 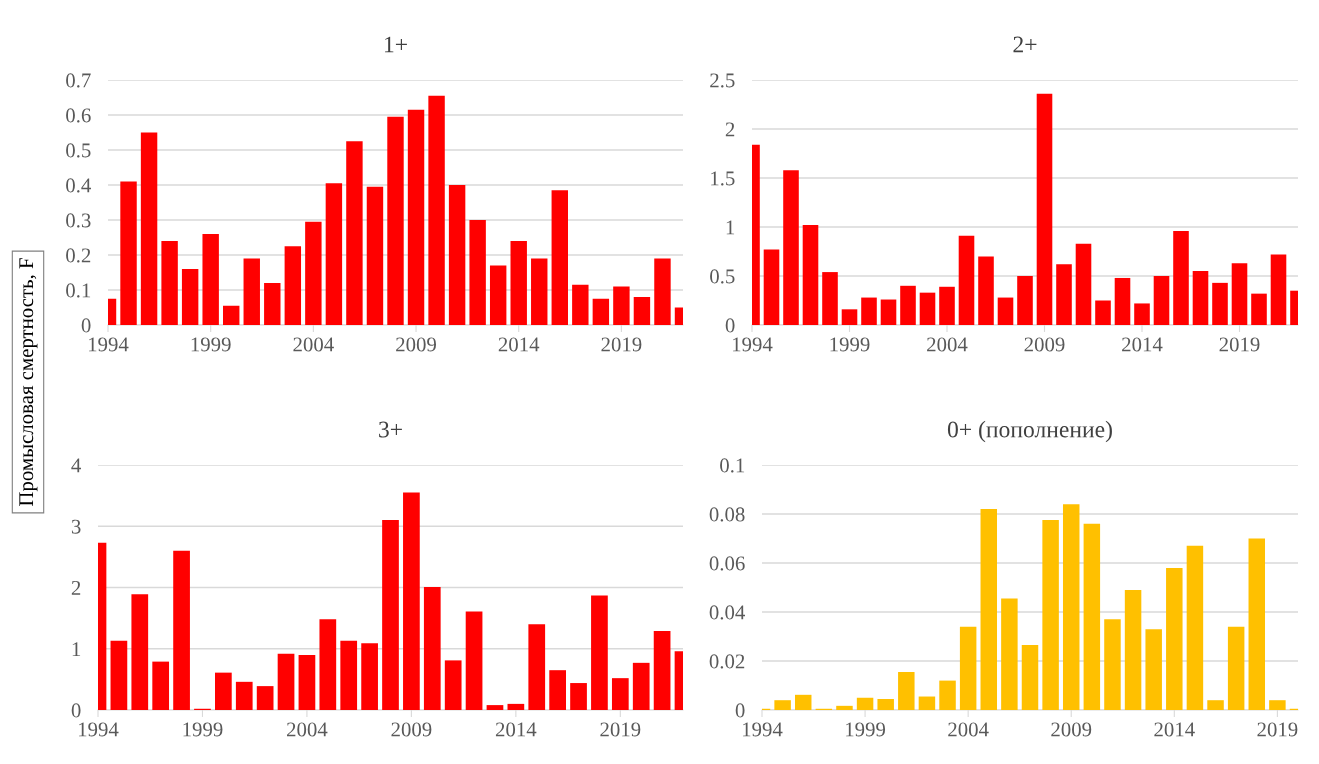 What do you see at coordinates (78, 290) in the screenshot?
I see `y-tick-label: 0.1` at bounding box center [78, 290].